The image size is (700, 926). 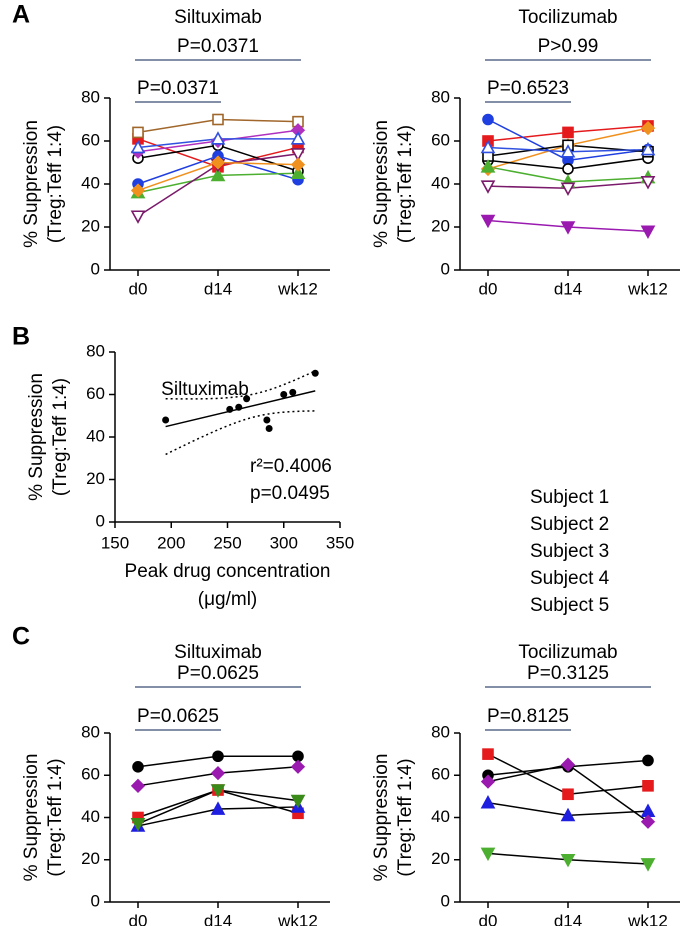 What do you see at coordinates (569, 551) in the screenshot?
I see `legend-entry: Subject 3` at bounding box center [569, 551].